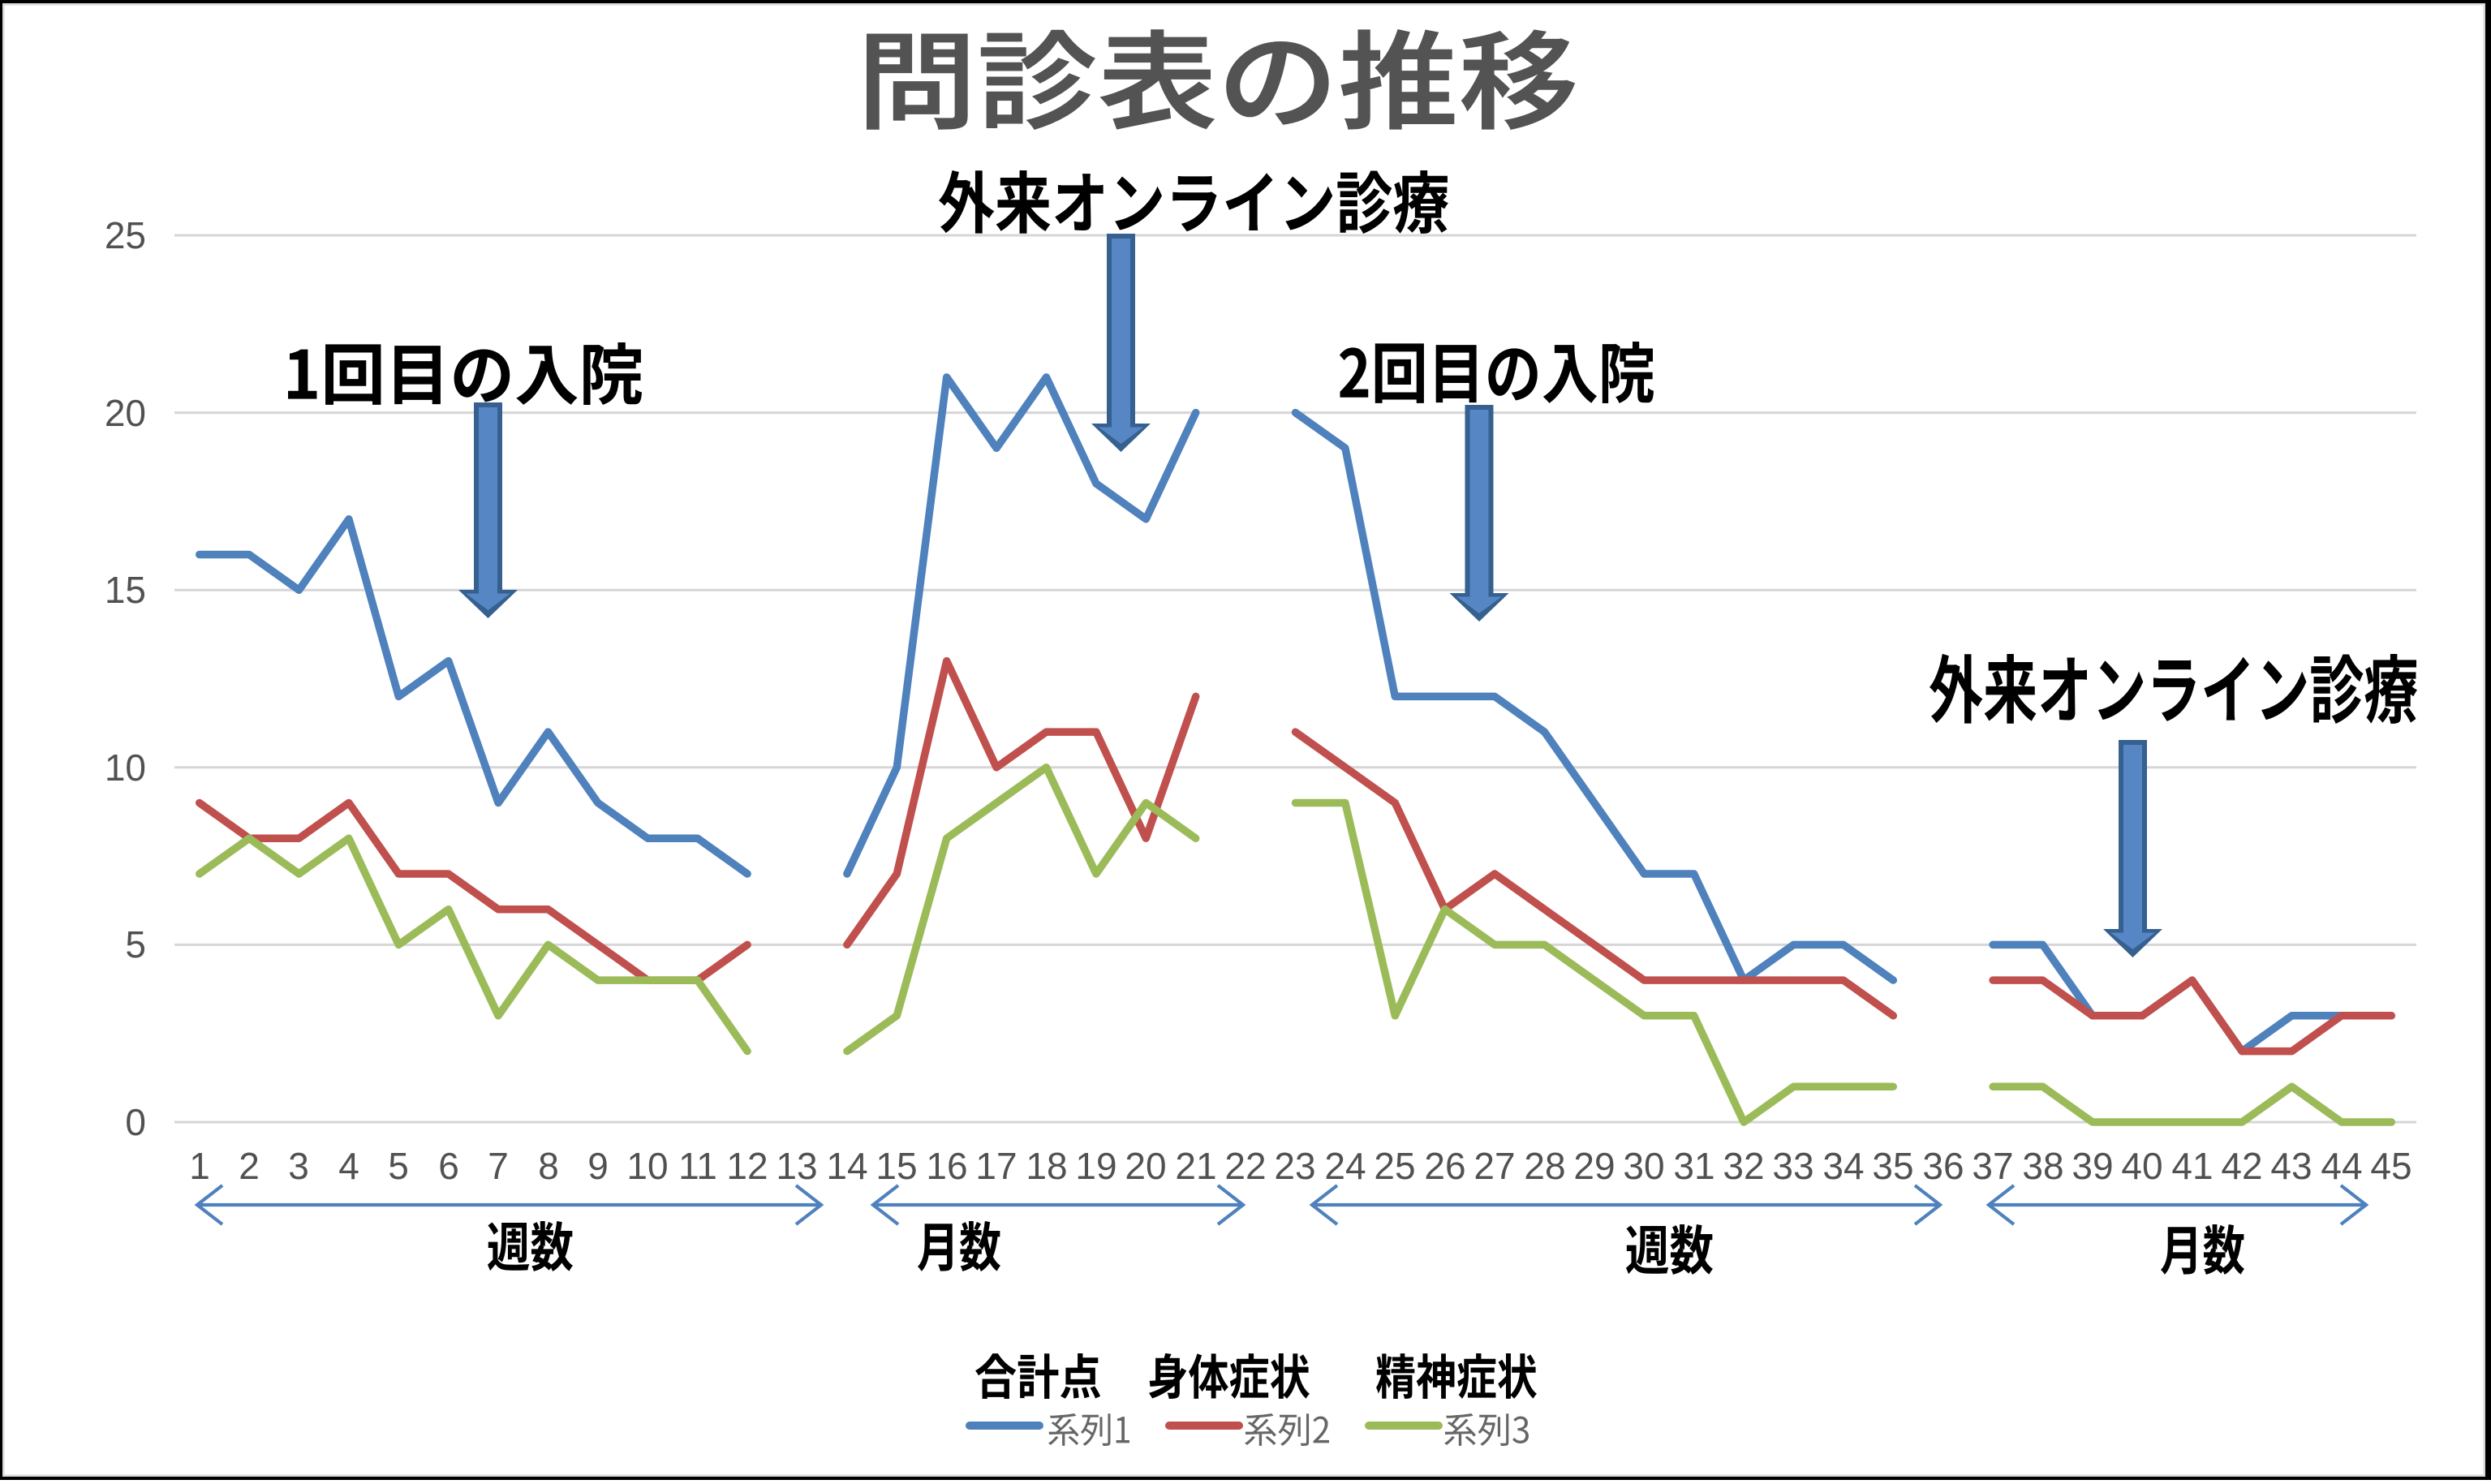  What do you see at coordinates (1095, 1166) in the screenshot?
I see `svg-text: 19` at bounding box center [1095, 1166].